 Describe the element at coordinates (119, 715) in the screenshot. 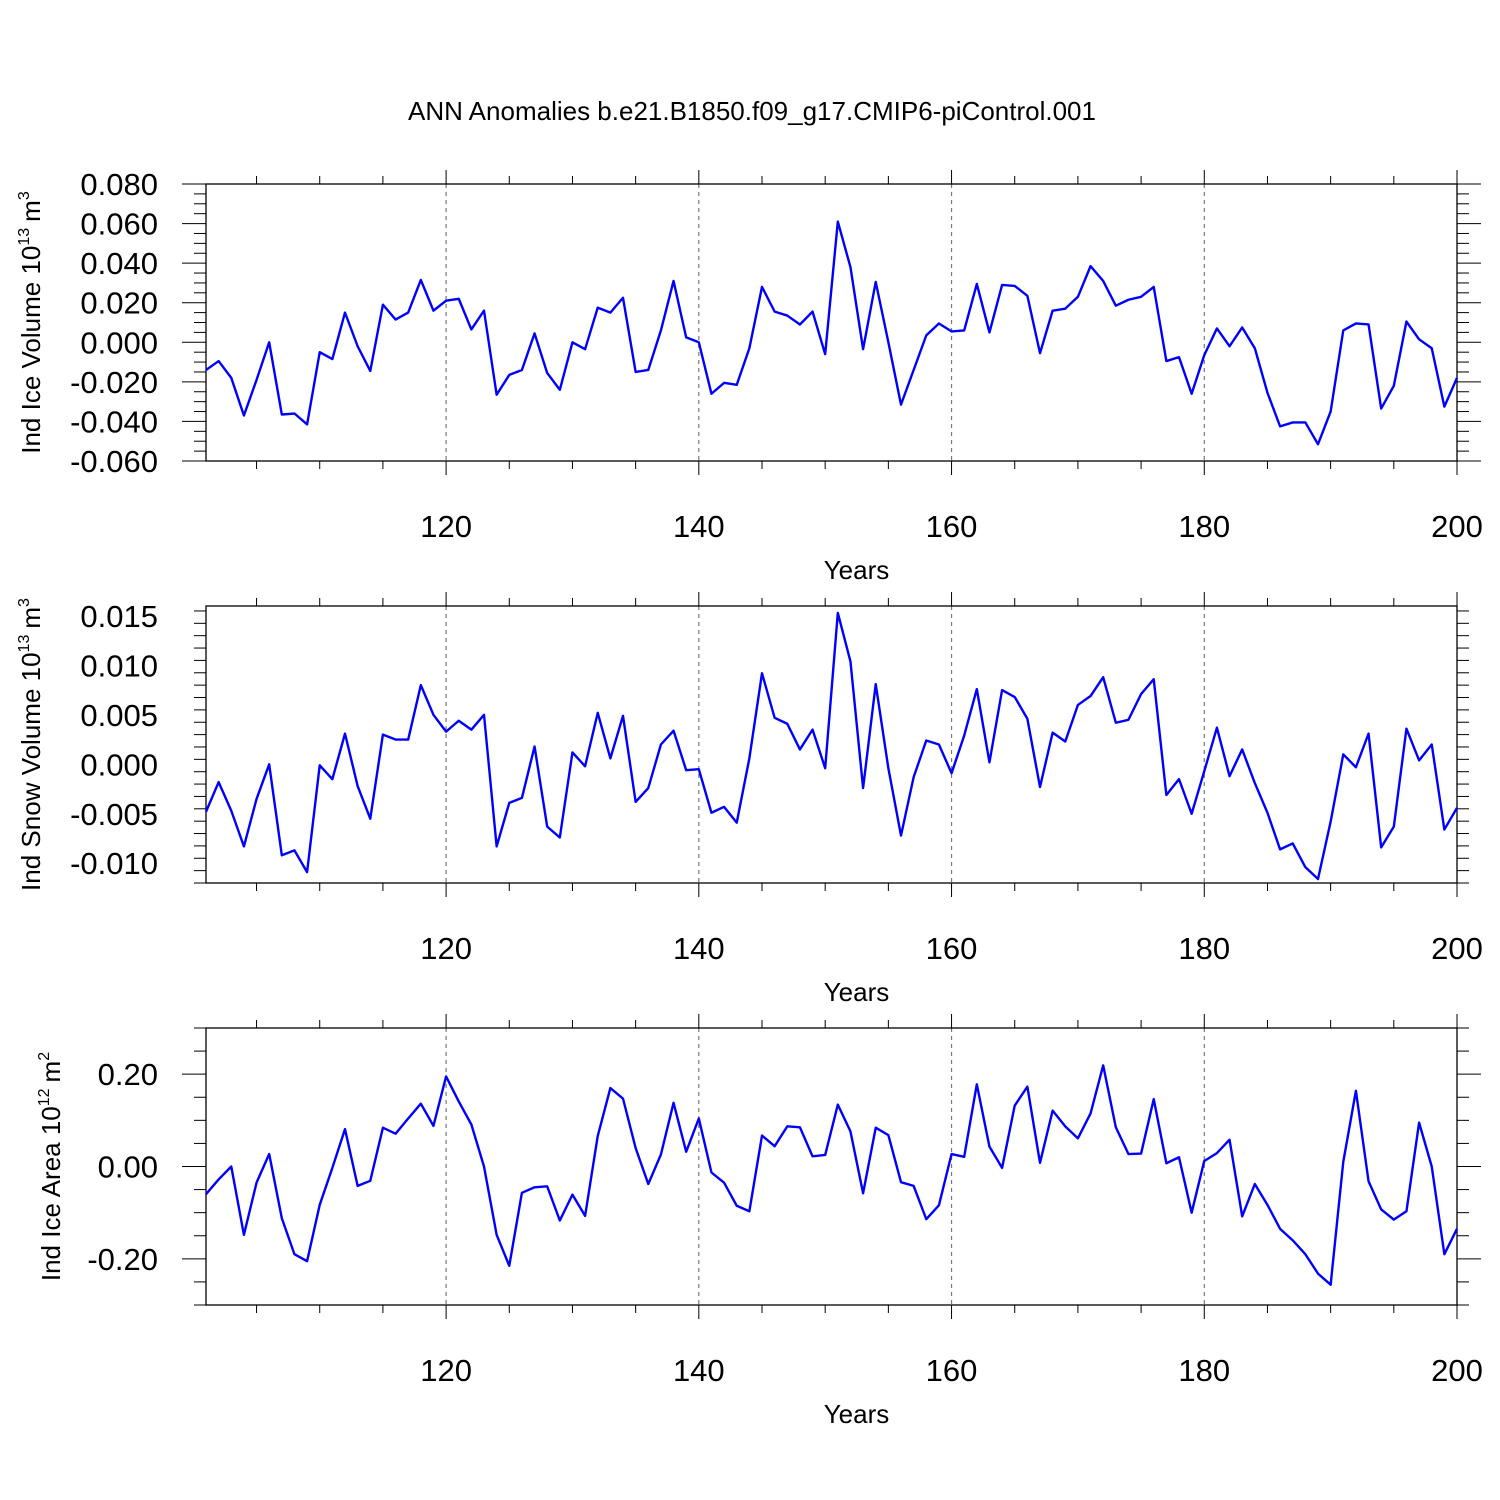

I see `y-tick-label: 0.005` at that location.